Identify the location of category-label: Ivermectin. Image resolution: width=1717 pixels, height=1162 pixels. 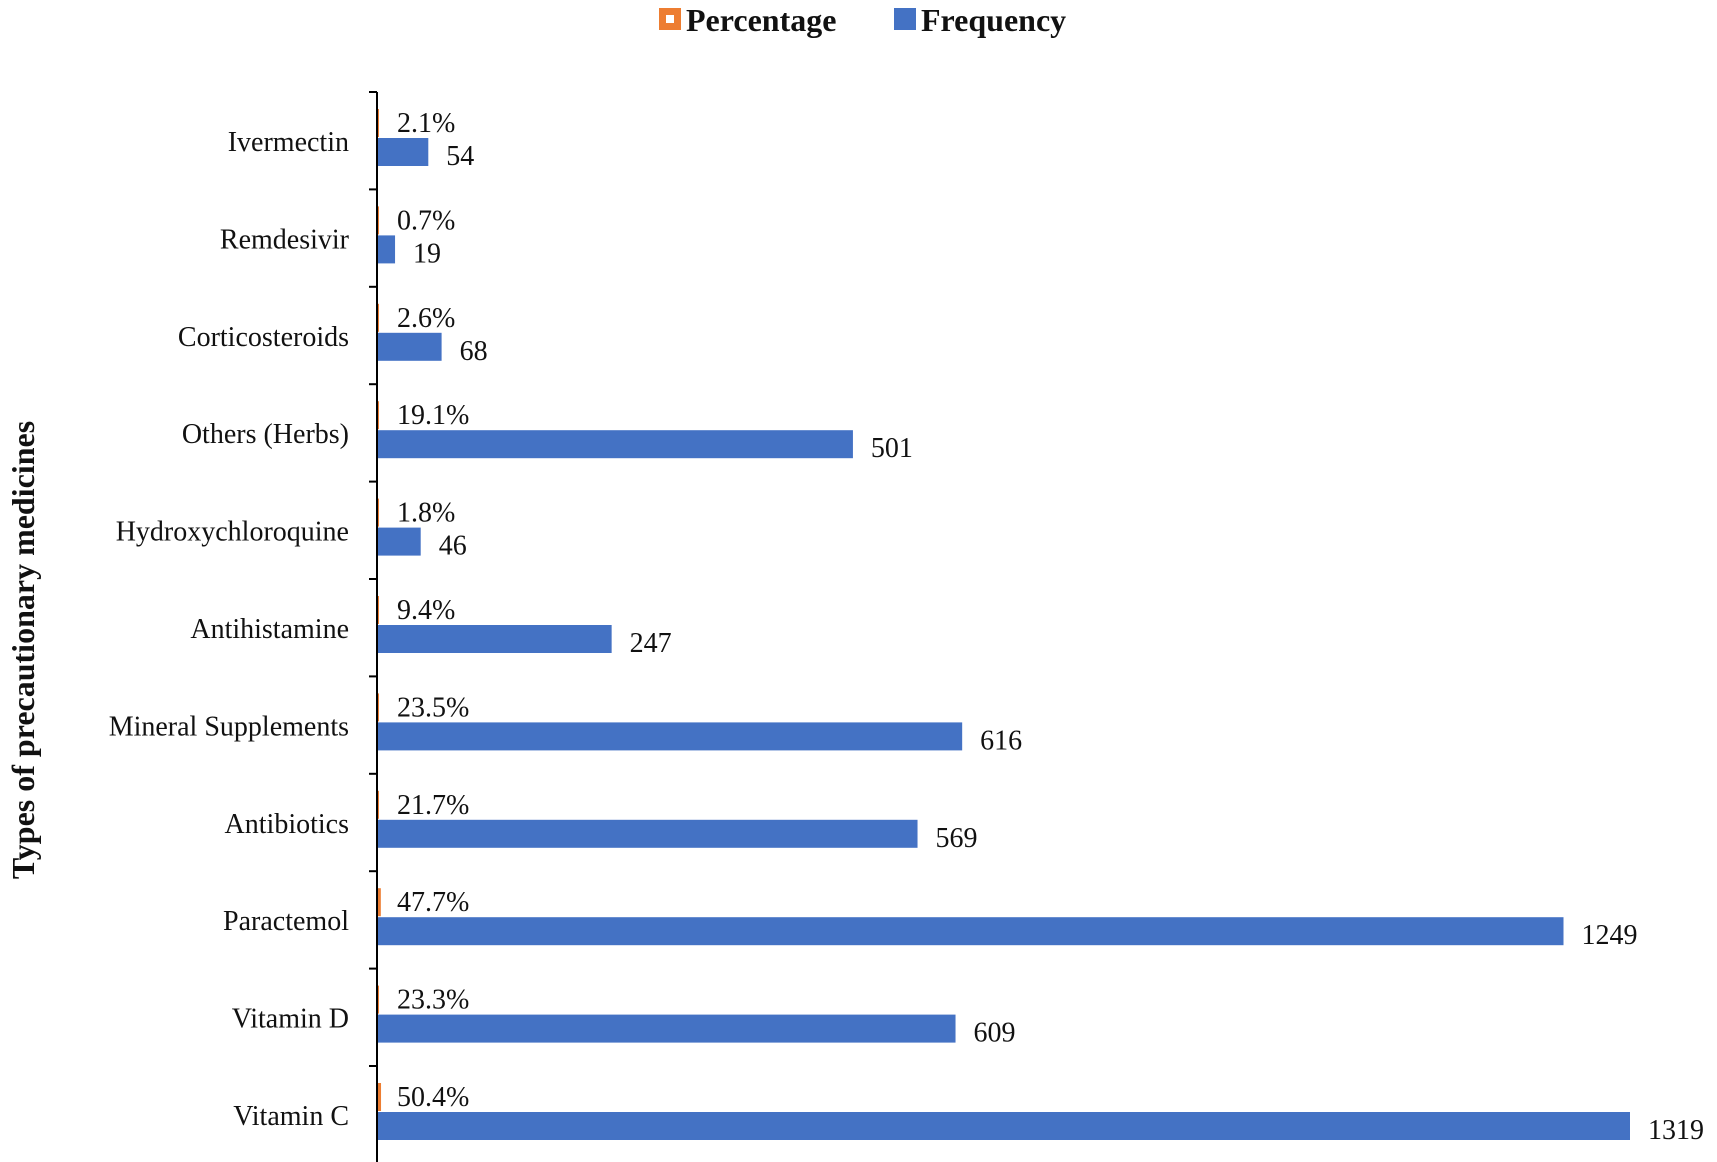
(288, 142).